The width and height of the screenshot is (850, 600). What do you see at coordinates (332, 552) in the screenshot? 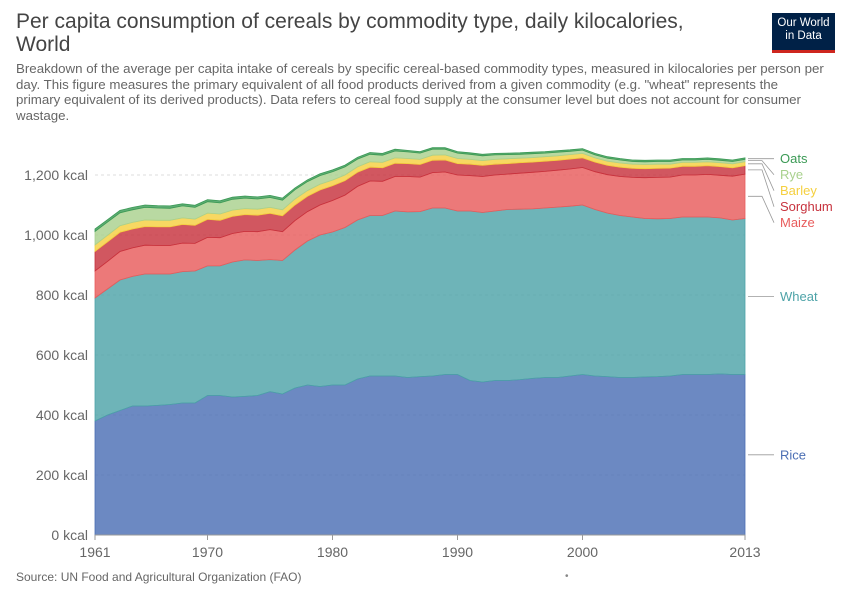
I see `x-tick-label: 1980` at bounding box center [332, 552].